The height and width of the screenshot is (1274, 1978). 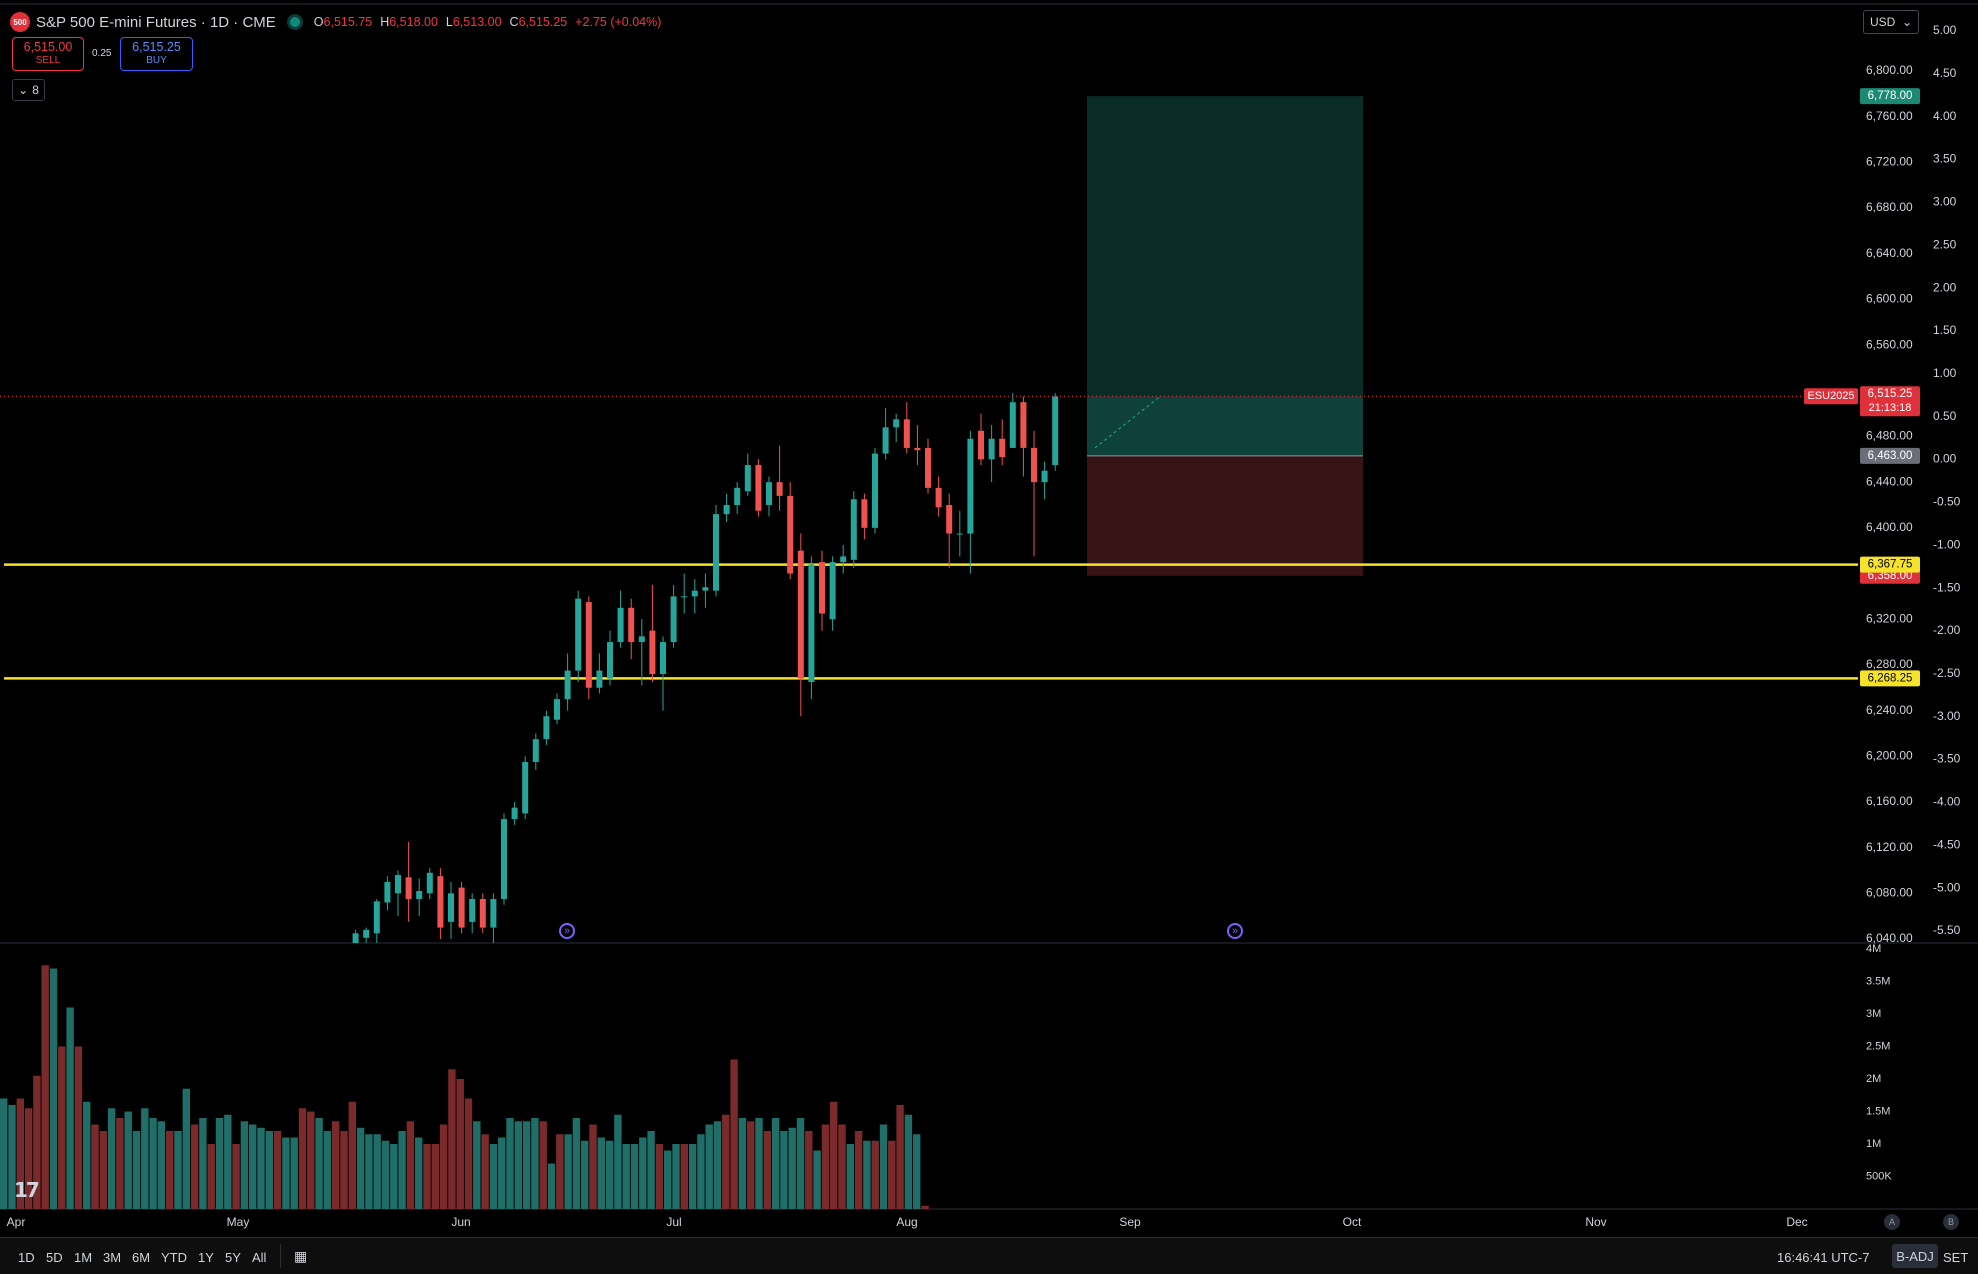 I want to click on event-marker-icon: », so click(x=567, y=931).